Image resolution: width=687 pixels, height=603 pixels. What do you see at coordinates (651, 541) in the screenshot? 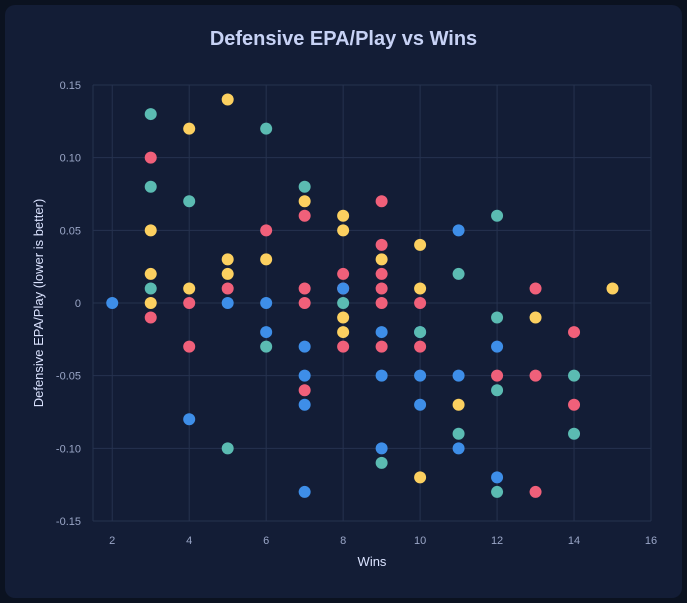
I see `x-tick-label: 16` at bounding box center [651, 541].